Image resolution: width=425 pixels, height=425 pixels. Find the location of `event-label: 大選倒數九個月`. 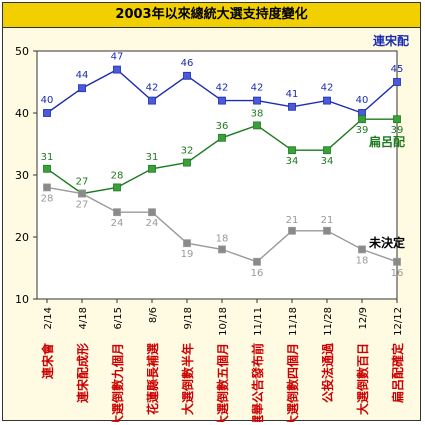

event-label: 大選倒數九個月 is located at coordinates (117, 382).